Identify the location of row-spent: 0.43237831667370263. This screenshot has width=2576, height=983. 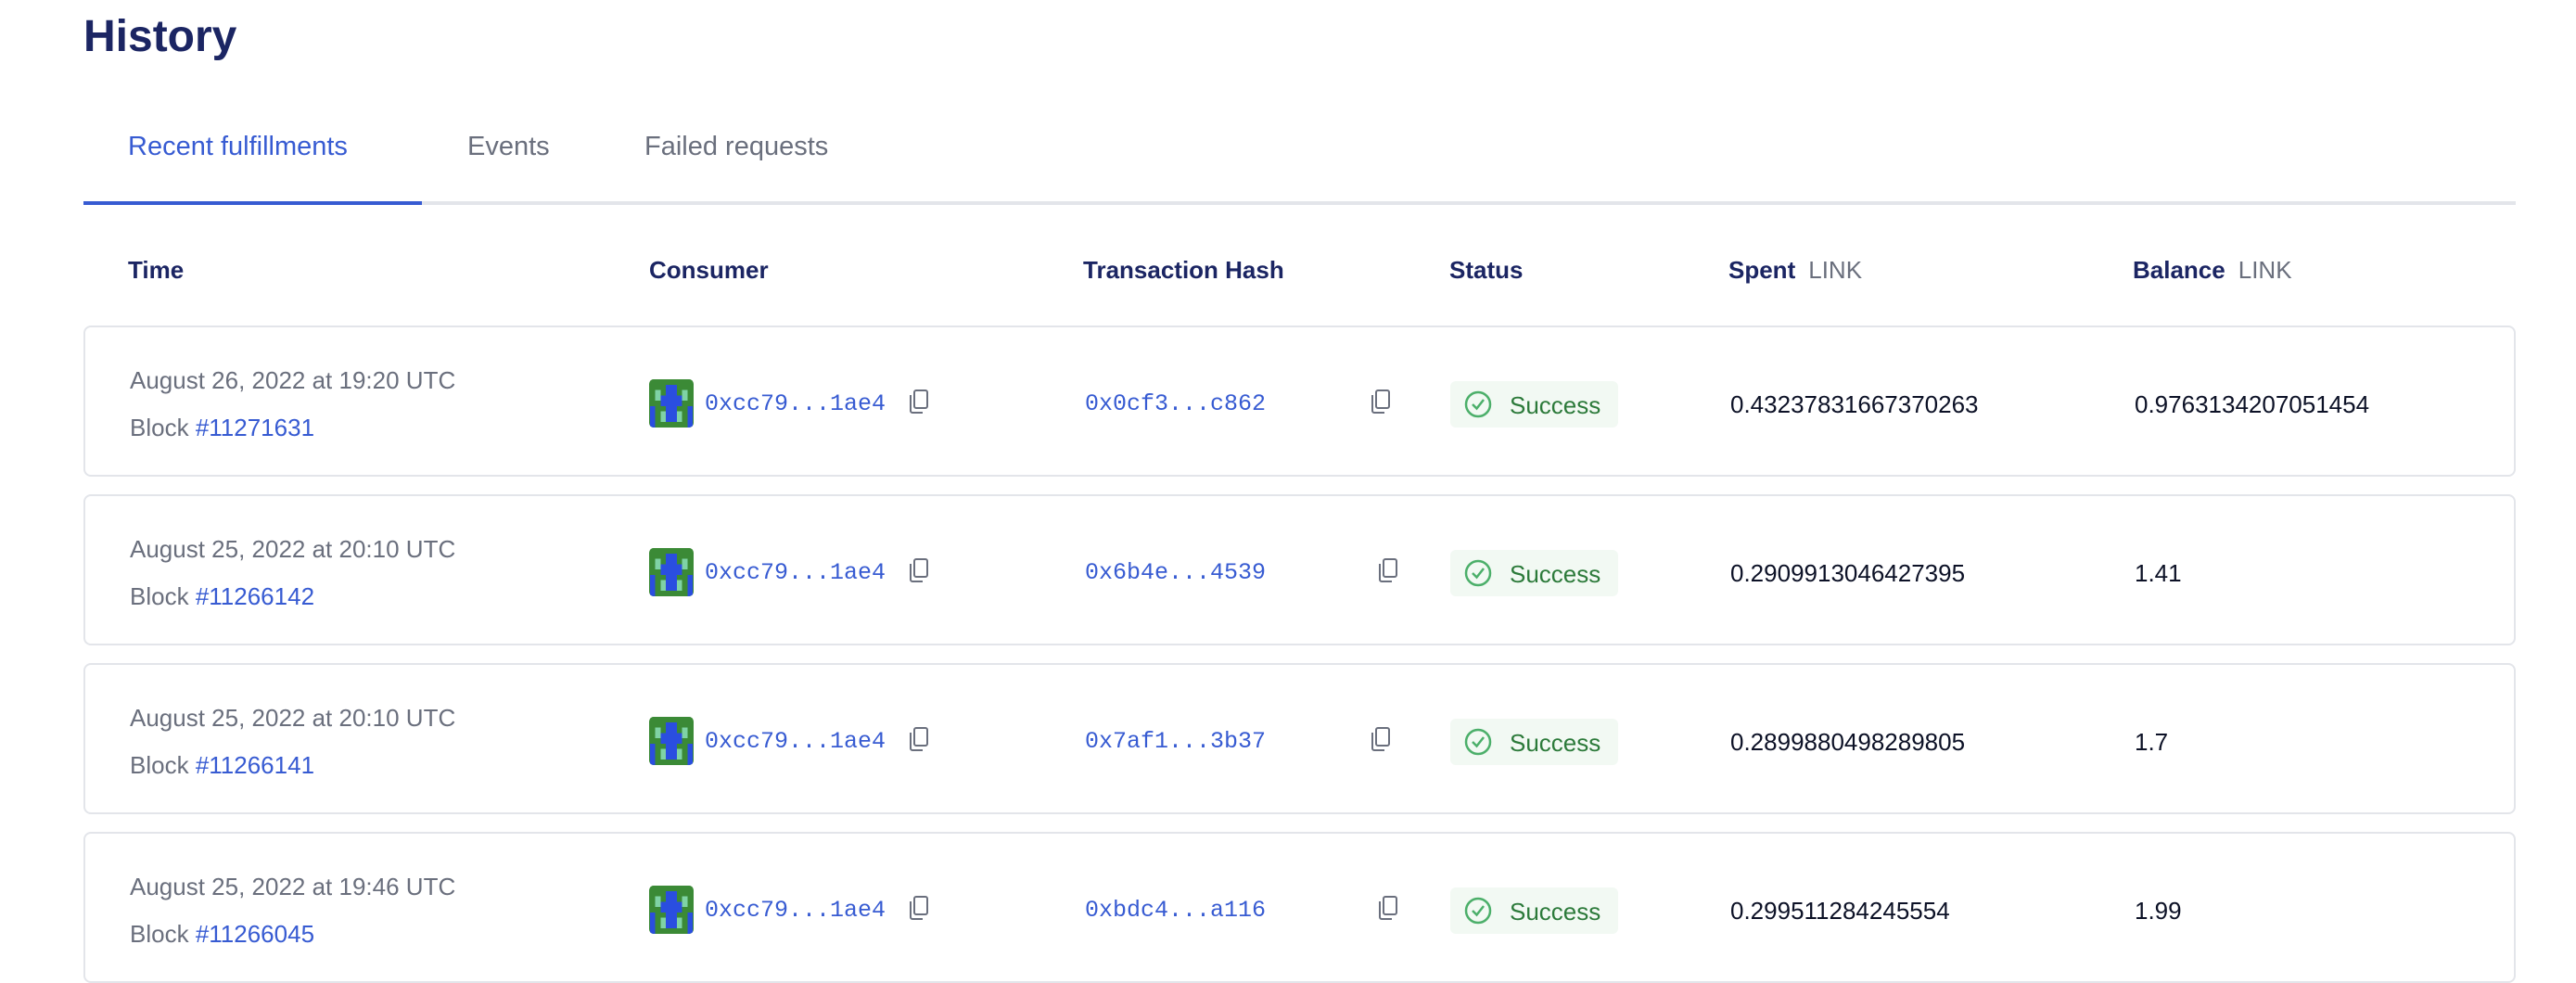
(1854, 404).